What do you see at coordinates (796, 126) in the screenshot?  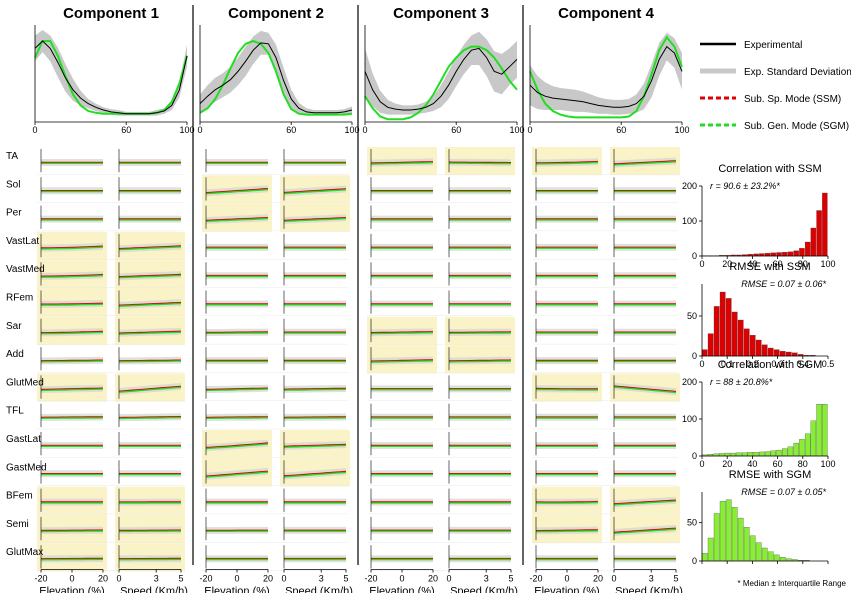 I see `legend-label: Sub. Gen. Mode (SGM)` at bounding box center [796, 126].